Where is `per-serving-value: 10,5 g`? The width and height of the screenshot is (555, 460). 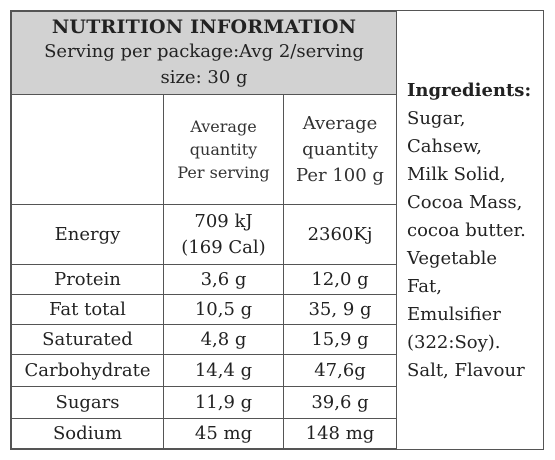
per-serving-value: 10,5 g is located at coordinates (223, 309).